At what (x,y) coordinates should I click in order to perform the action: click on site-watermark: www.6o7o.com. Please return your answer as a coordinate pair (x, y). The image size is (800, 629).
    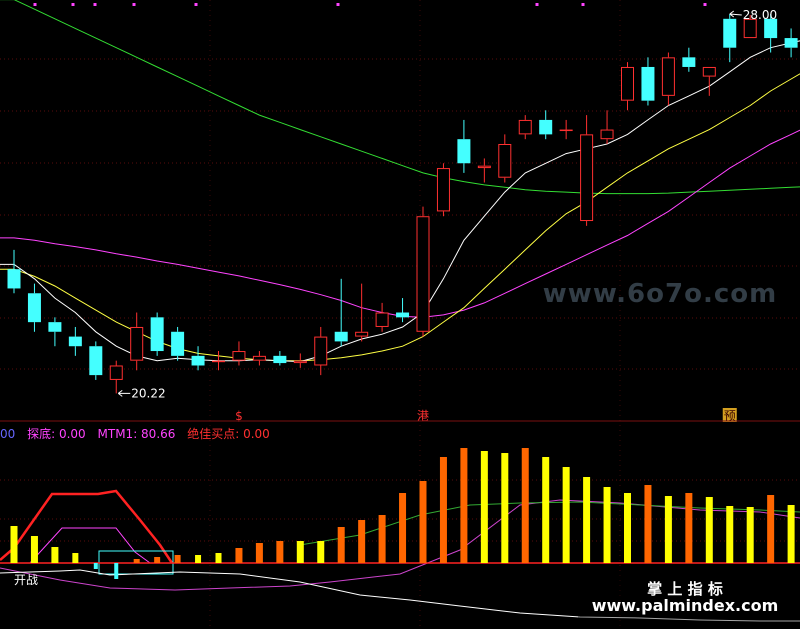
    Looking at the image, I should click on (660, 294).